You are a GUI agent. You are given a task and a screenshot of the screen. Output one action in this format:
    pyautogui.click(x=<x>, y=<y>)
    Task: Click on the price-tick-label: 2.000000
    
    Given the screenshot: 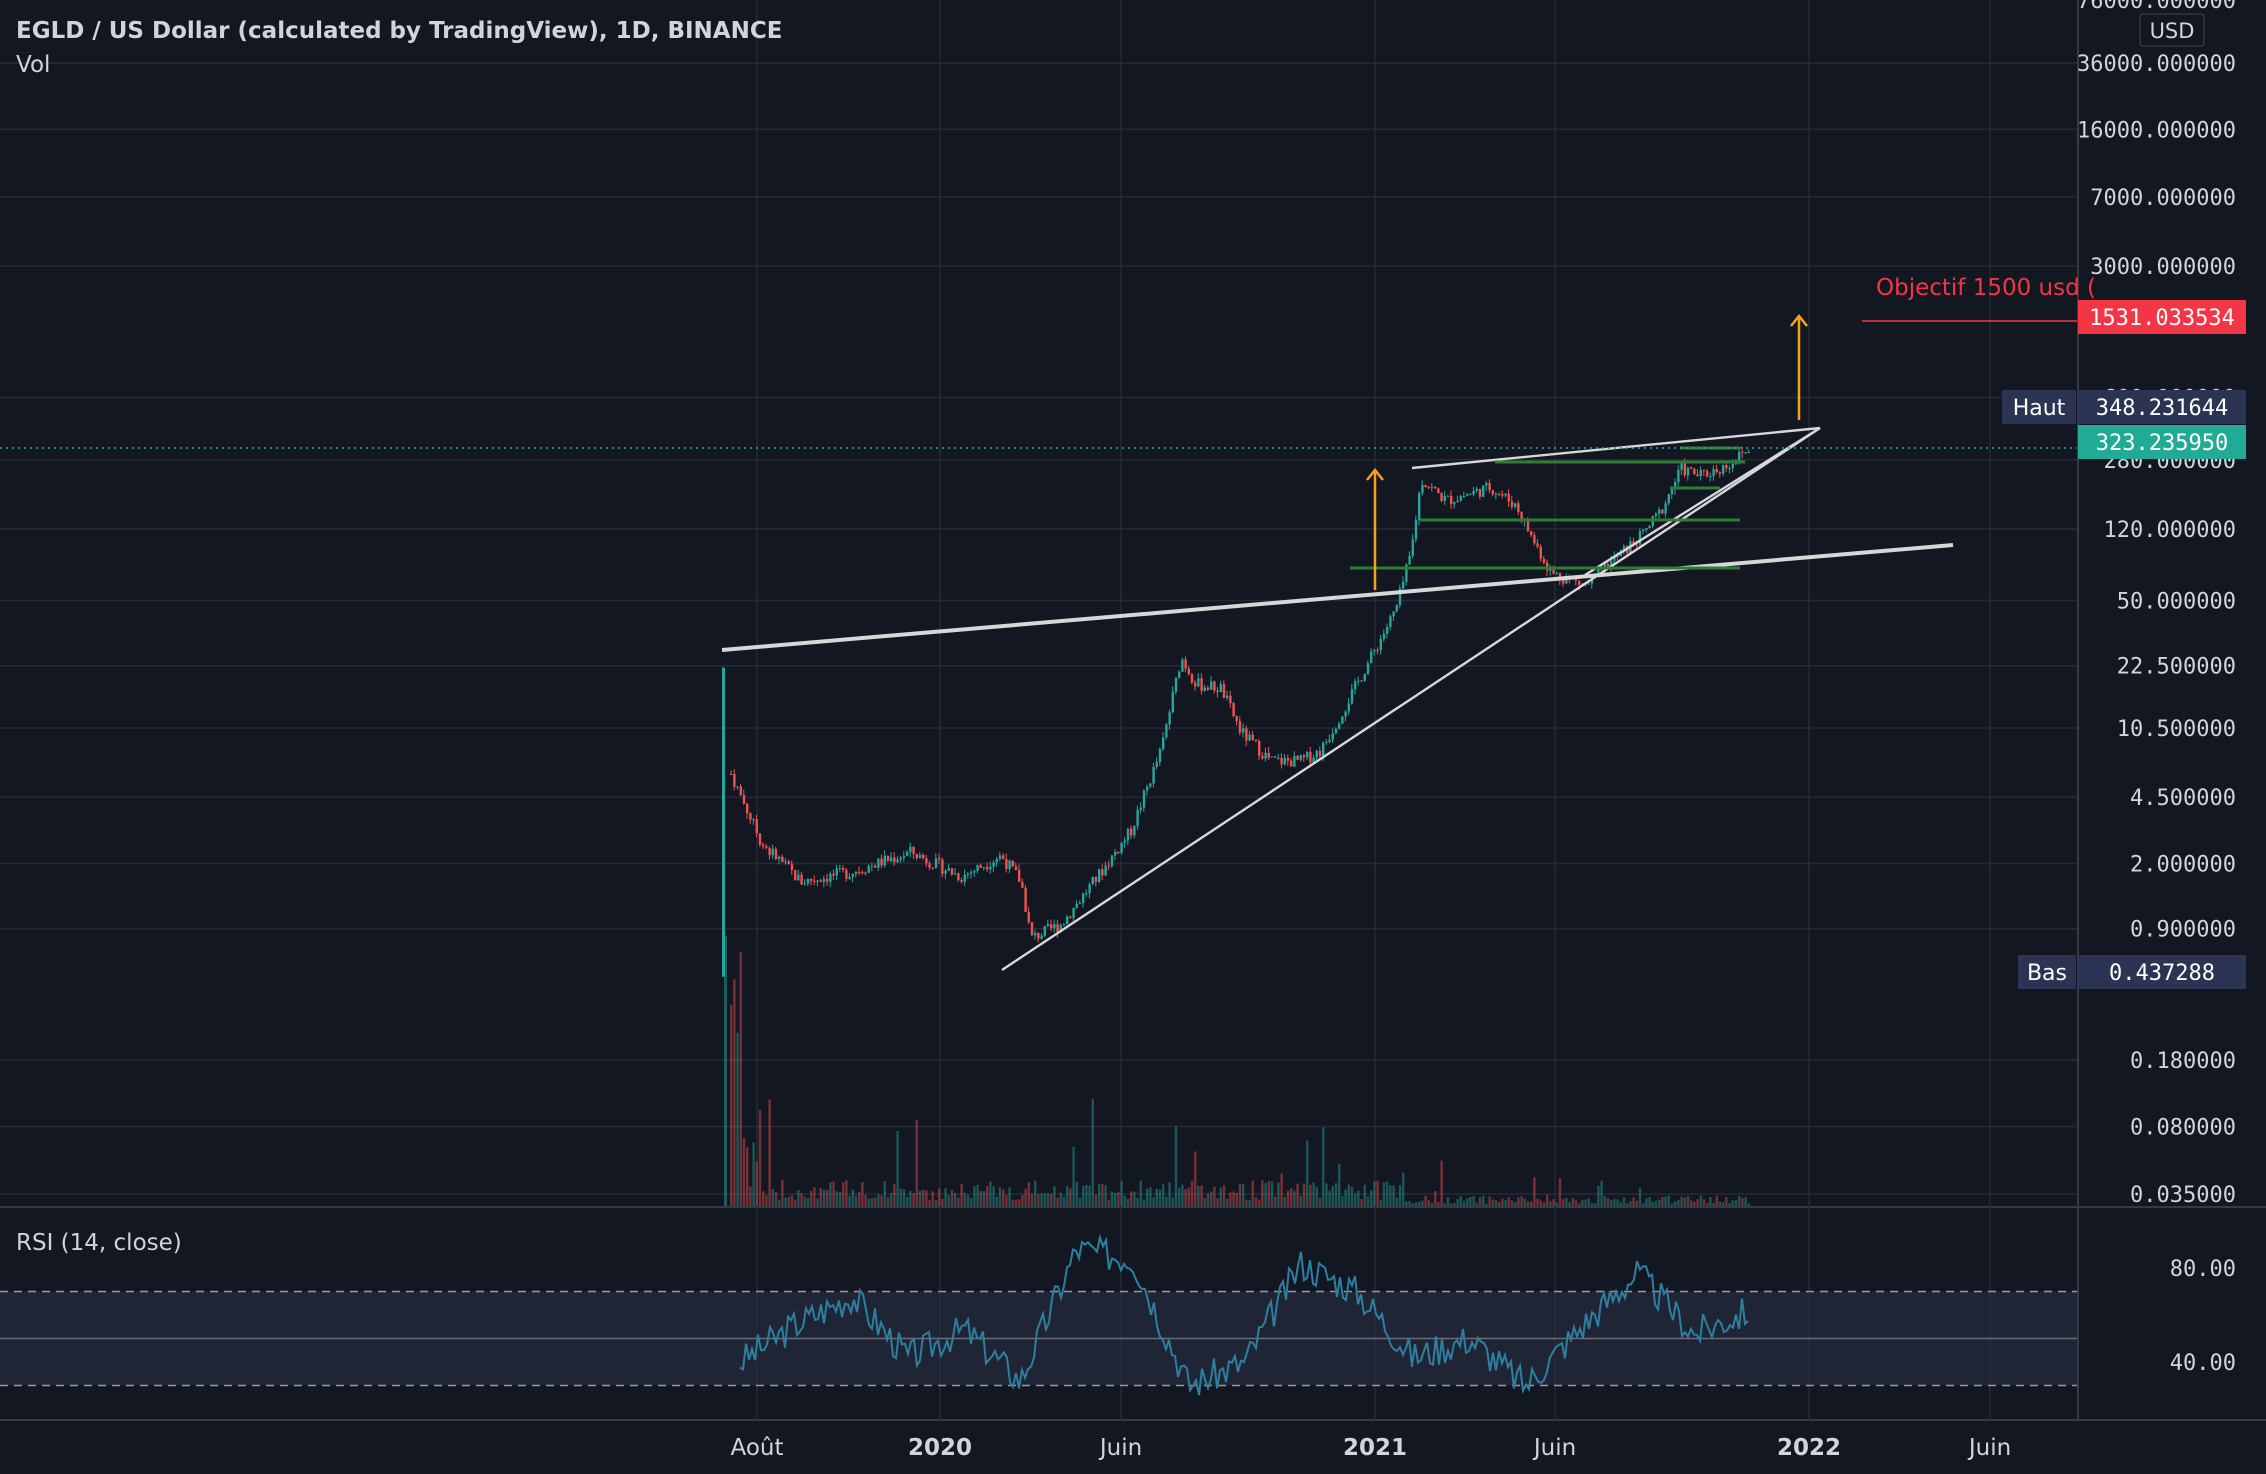 What is the action you would take?
    pyautogui.click(x=2183, y=864)
    